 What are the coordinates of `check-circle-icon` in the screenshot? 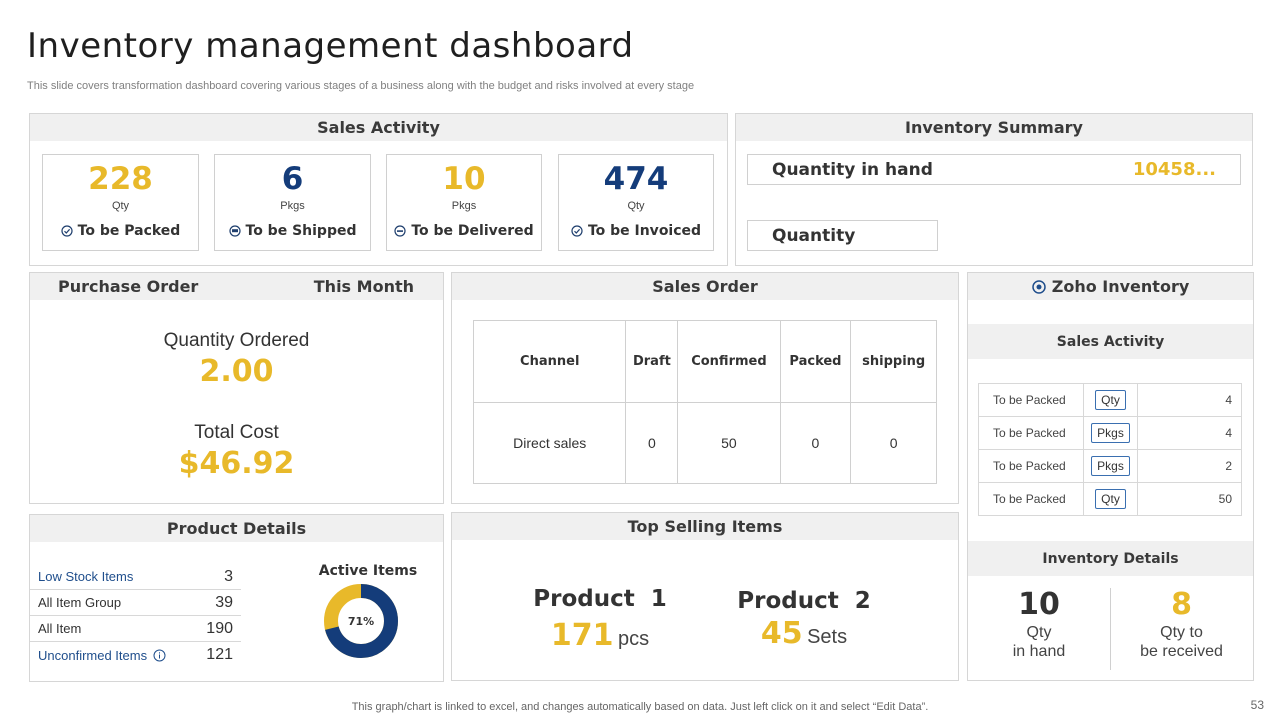 It's located at (67, 231).